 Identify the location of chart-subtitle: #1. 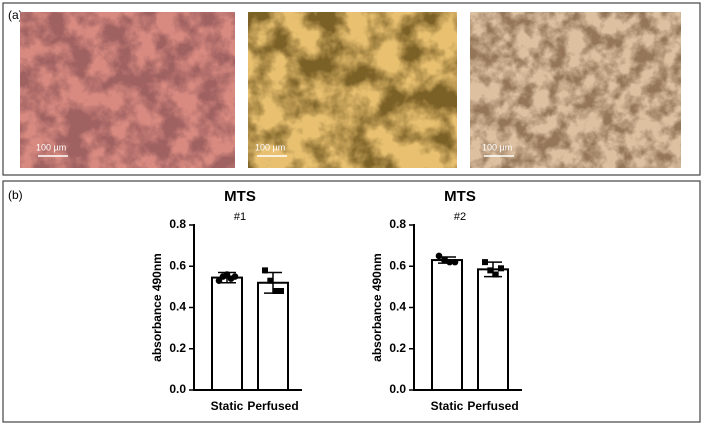
(240, 217).